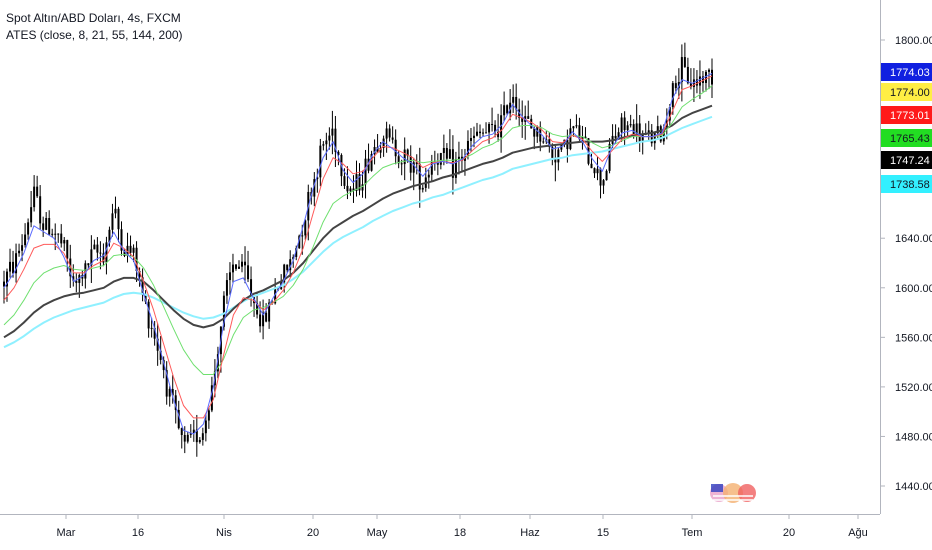  What do you see at coordinates (138, 533) in the screenshot?
I see `time-tick-label: 16` at bounding box center [138, 533].